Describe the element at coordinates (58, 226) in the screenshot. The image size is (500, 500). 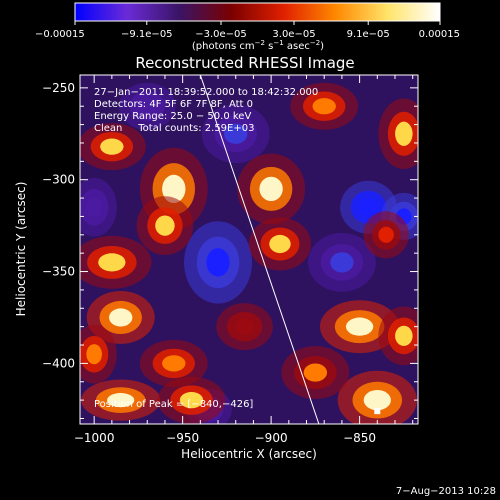
I see `y-axis-tick-labels: −400 −350 −300 −250` at that location.